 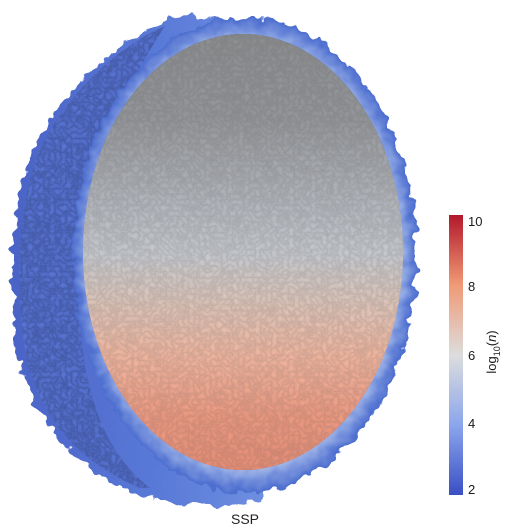 What do you see at coordinates (493, 352) in the screenshot?
I see `colorbar-title: log10(n)` at bounding box center [493, 352].